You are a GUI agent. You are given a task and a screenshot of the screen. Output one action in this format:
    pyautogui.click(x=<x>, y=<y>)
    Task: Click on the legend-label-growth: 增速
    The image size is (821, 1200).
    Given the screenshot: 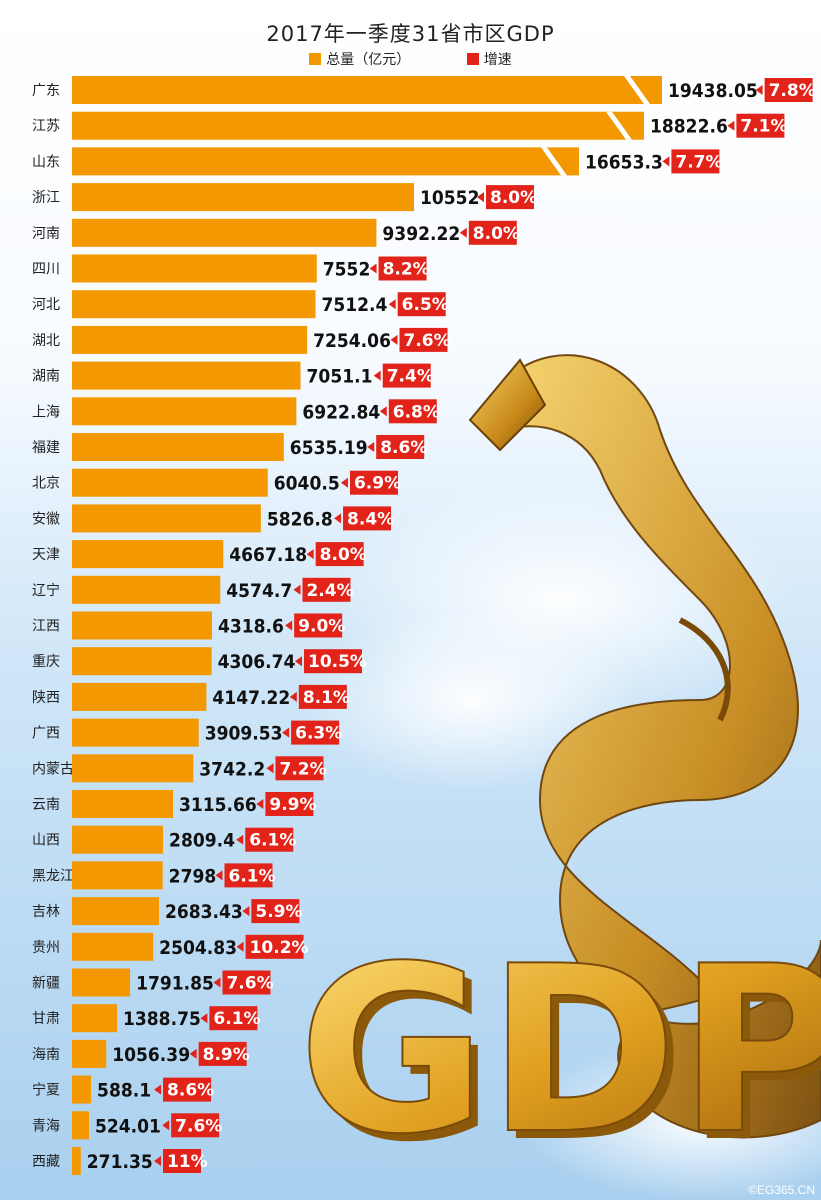 What is the action you would take?
    pyautogui.click(x=497, y=60)
    